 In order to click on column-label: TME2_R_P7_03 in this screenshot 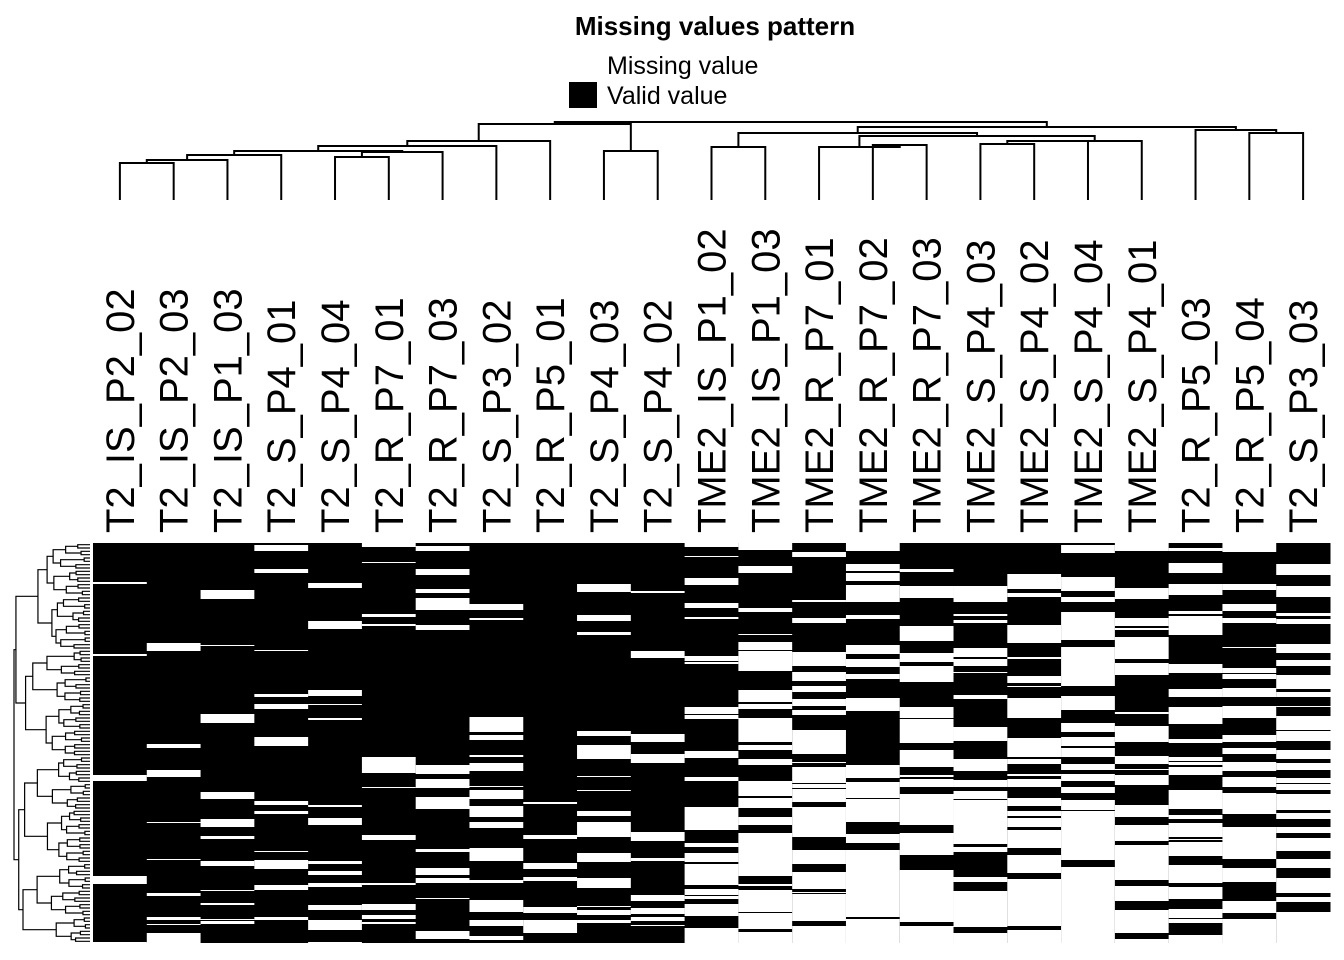, I will do `click(928, 385)`.